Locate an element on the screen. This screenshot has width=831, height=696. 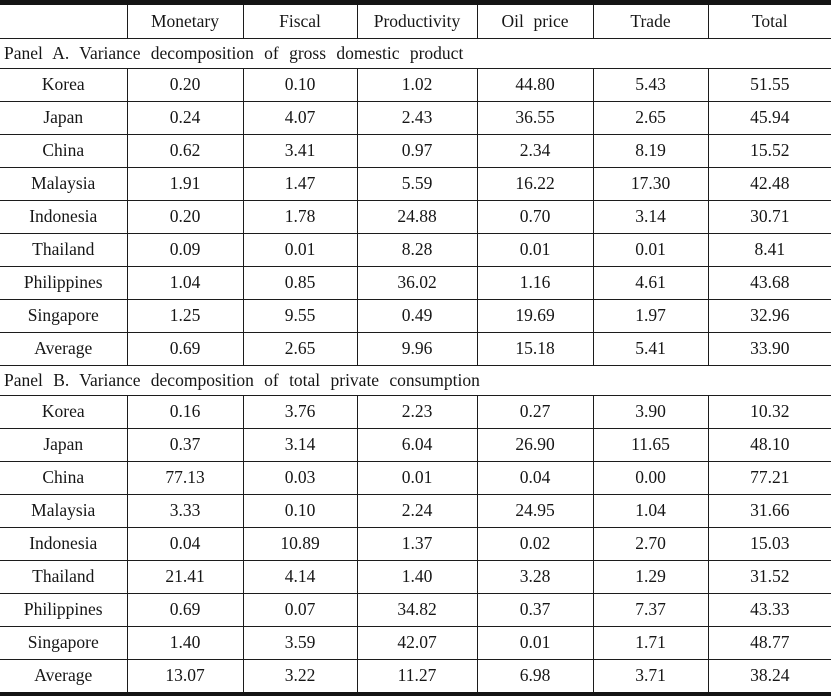
table-row: Indonesia 0.04 10.89 1.37 0.02 2.70 15.03 is located at coordinates (415, 544).